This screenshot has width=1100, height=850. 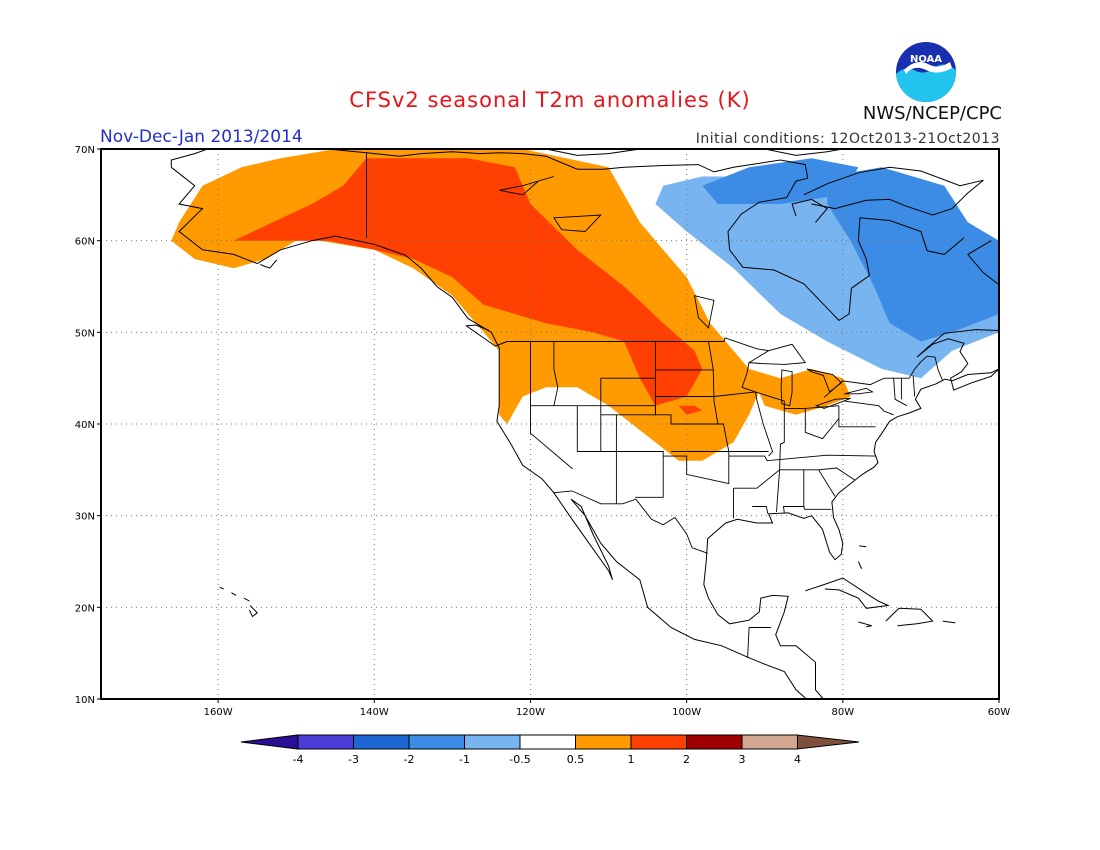 What do you see at coordinates (607, 708) in the screenshot?
I see `longitude-labels: 160W 140W 120W 100W 80W 60W` at bounding box center [607, 708].